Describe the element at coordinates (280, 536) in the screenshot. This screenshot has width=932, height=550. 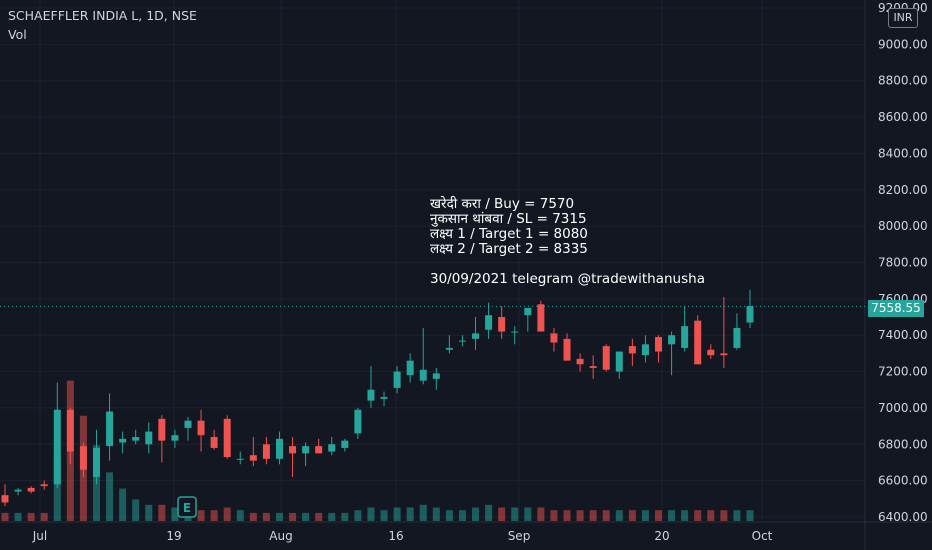
I see `x-tick-label: Aug` at that location.